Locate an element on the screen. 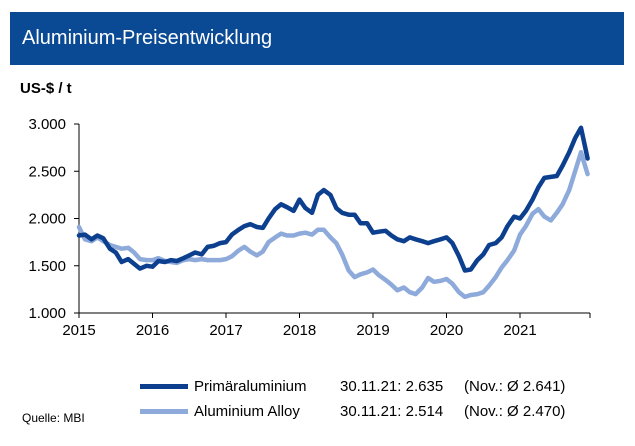 The width and height of the screenshot is (635, 446). legend-note-primaer: (Nov.: Ø 2.641) is located at coordinates (515, 386).